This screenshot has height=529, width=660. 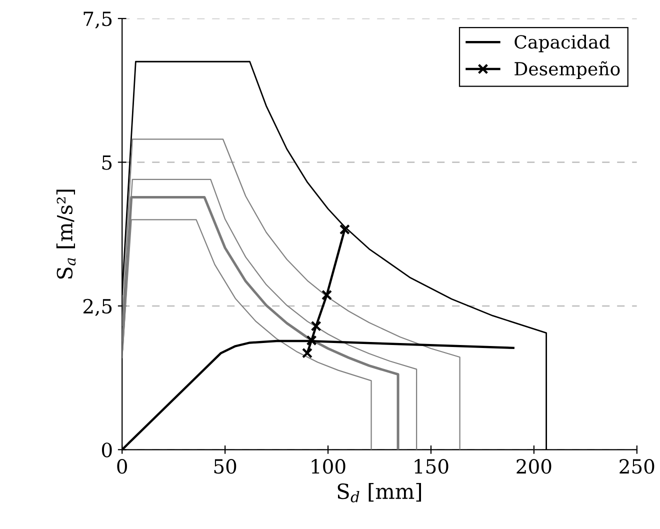 What do you see at coordinates (379, 492) in the screenshot?
I see `x-axis-title: S$_{d}$ [mm]` at bounding box center [379, 492].